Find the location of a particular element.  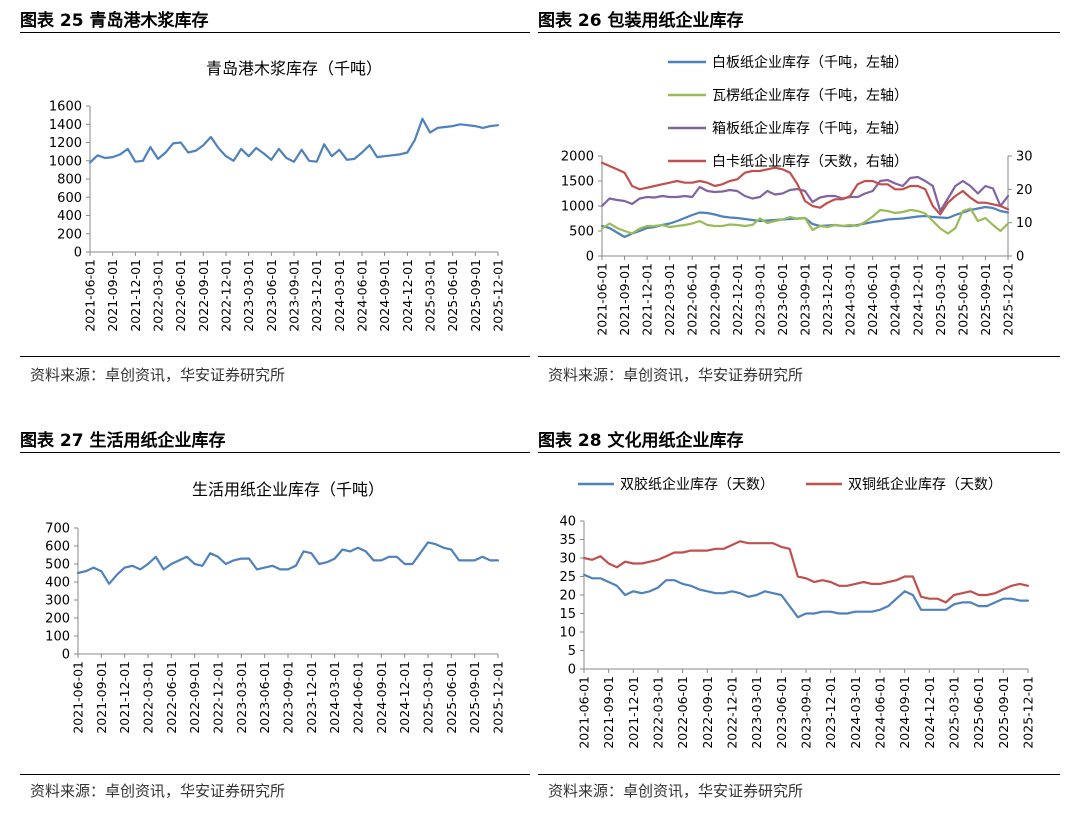

y-tick-label: 400 is located at coordinates (57, 583).